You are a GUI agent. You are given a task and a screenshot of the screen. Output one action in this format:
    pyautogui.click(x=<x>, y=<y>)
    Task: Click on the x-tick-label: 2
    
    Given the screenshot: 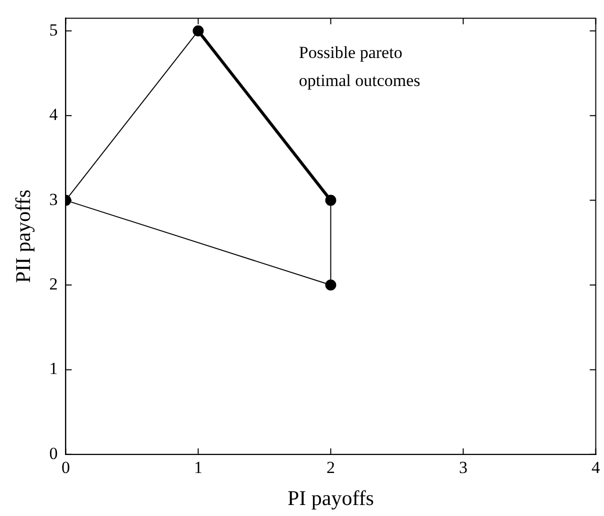 What is the action you would take?
    pyautogui.click(x=330, y=468)
    